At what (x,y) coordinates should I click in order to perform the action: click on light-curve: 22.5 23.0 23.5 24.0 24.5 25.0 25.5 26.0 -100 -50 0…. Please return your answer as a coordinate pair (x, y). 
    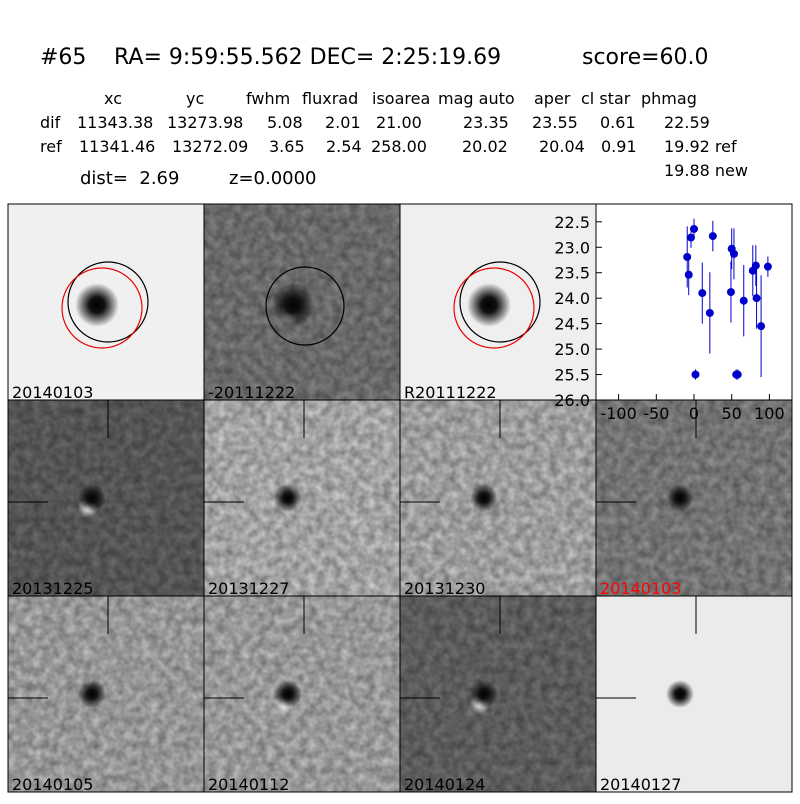
    Looking at the image, I should click on (673, 313).